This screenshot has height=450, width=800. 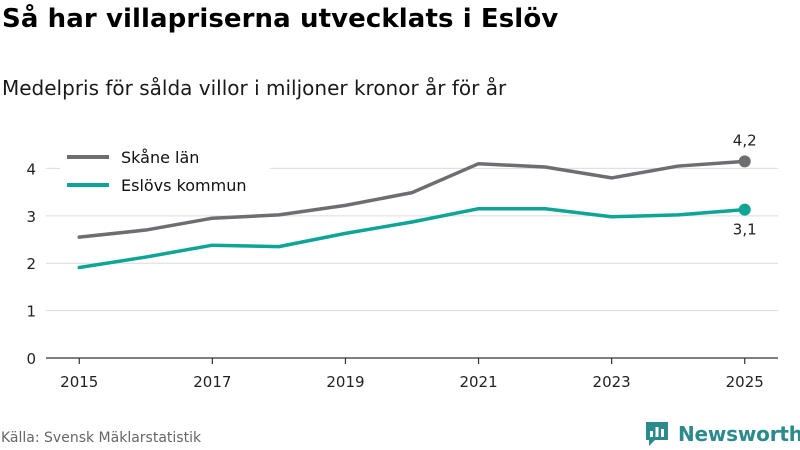 I want to click on chart-title: Så har villapriserna utvecklats i Eslöv, so click(x=280, y=19).